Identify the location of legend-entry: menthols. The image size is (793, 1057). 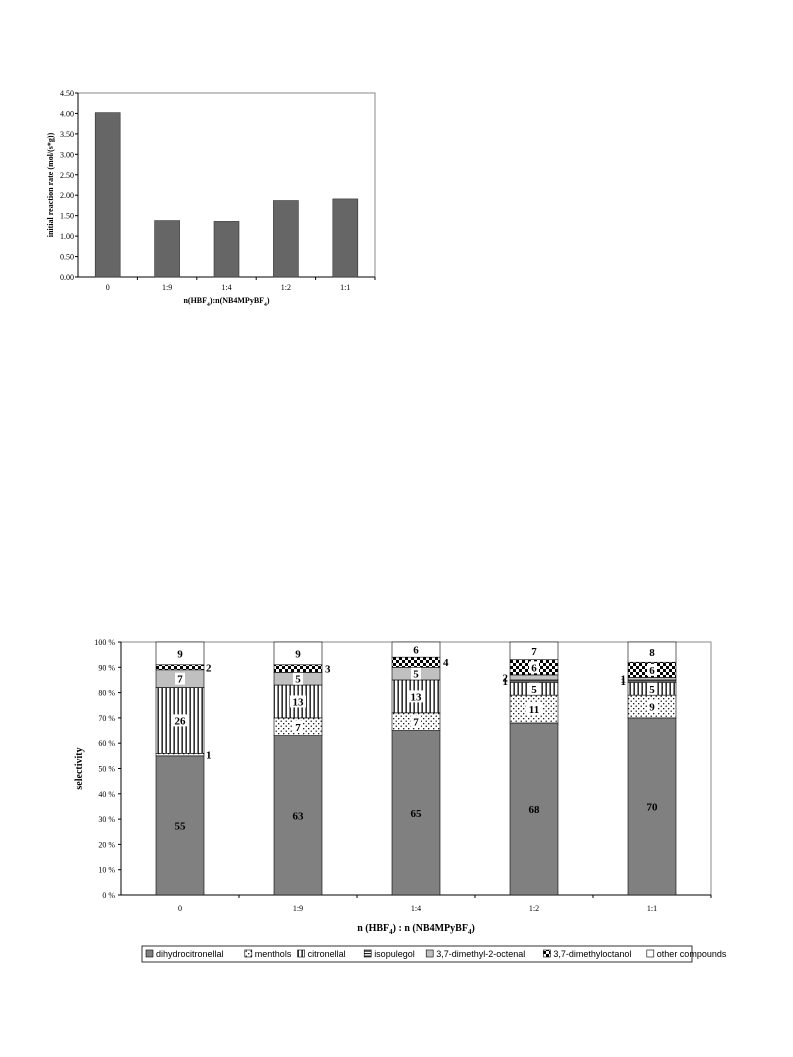
(273, 954).